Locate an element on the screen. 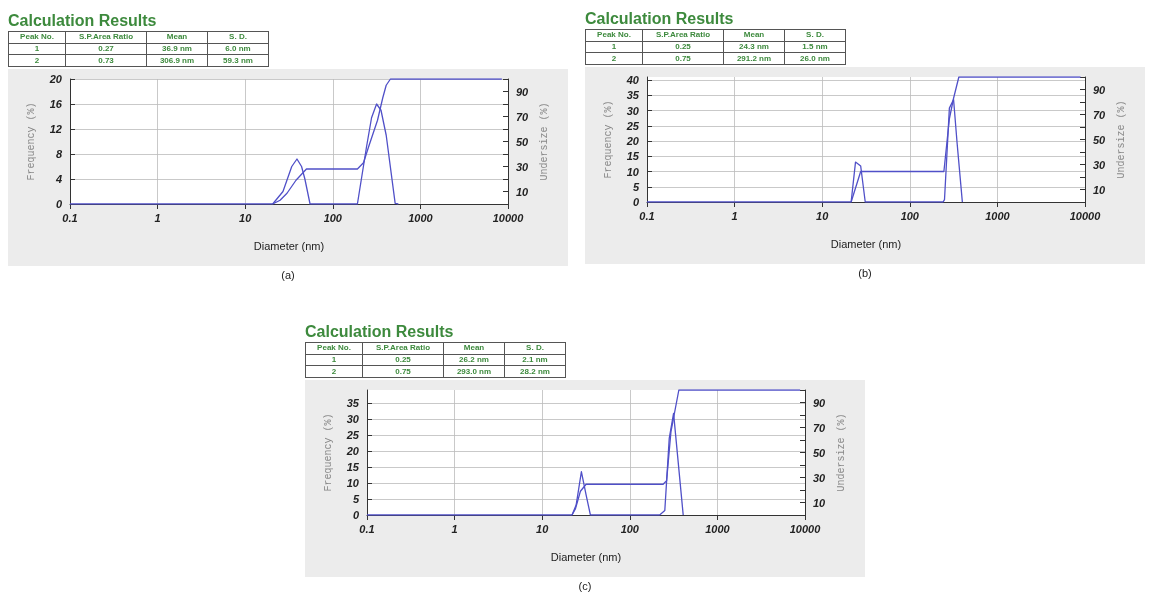 The height and width of the screenshot is (600, 1150). y-tick-label: 40 is located at coordinates (632, 80).